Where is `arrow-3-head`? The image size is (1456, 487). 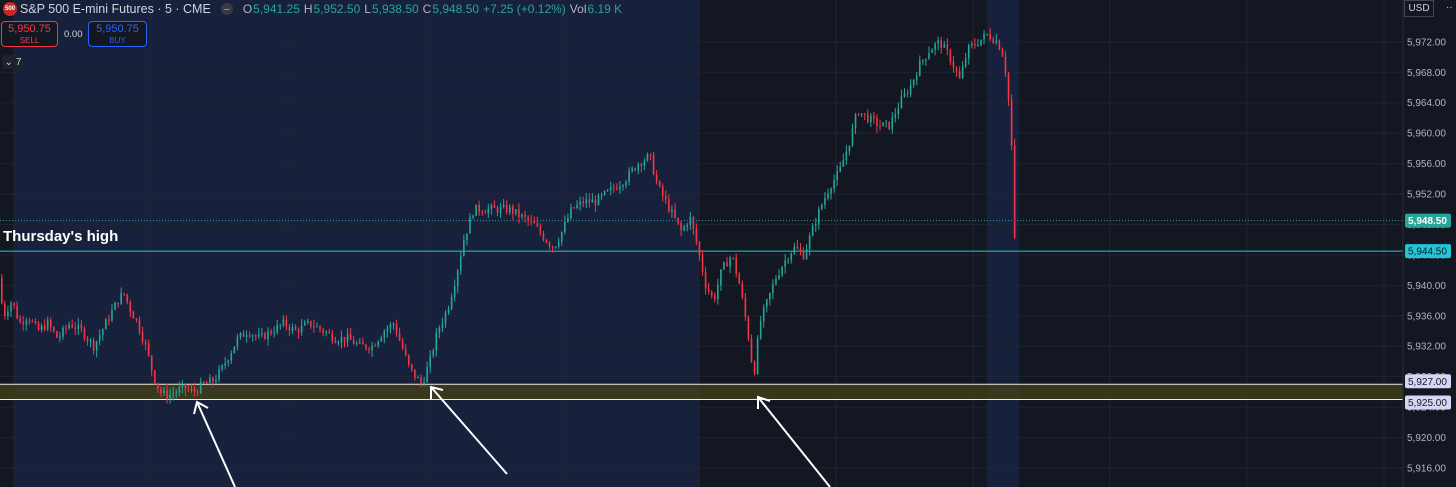 arrow-3-head is located at coordinates (764, 402).